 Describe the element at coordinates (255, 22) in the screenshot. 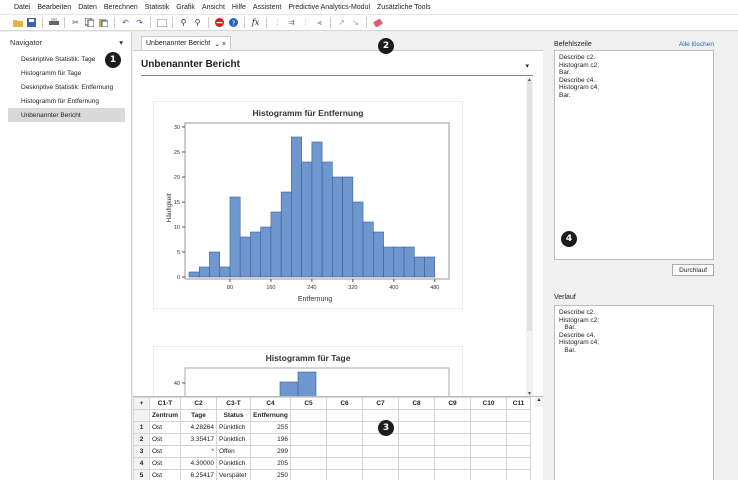

I see `fx-icon: fx` at that location.